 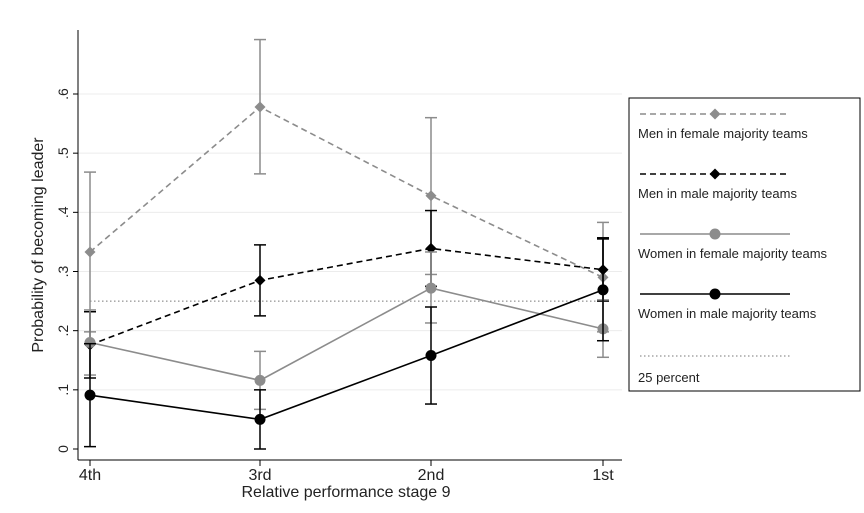 I want to click on legend-label: Men in female majority teams, so click(x=723, y=133).